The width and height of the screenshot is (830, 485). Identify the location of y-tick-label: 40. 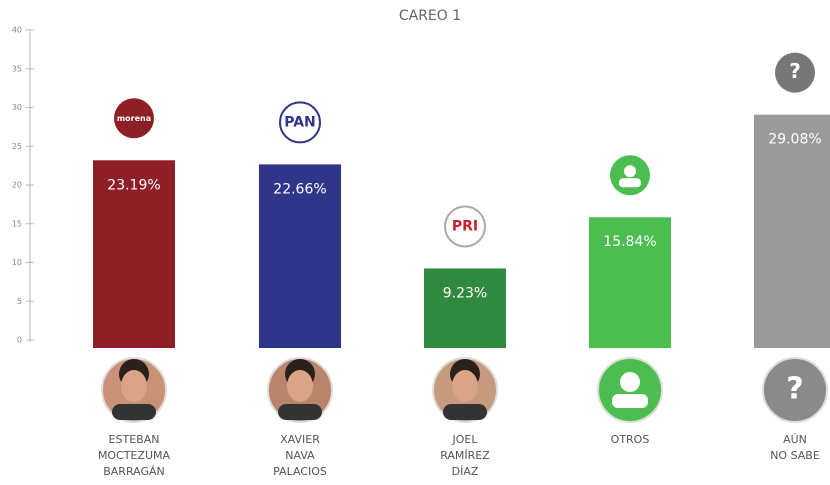
(17, 30).